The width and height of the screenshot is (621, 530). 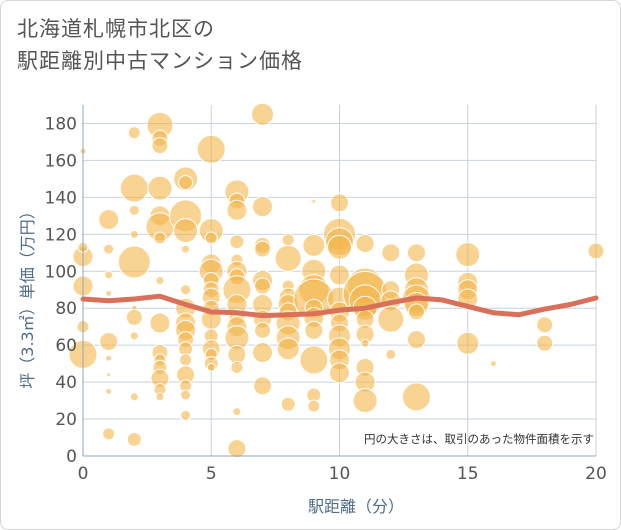 What do you see at coordinates (71, 457) in the screenshot?
I see `y-tick-label: 0` at bounding box center [71, 457].